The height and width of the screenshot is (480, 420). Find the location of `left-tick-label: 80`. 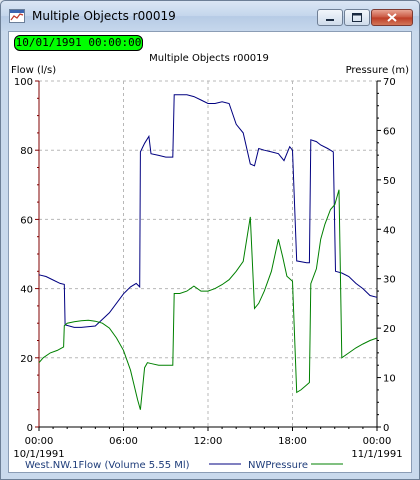

left-tick-label: 80 is located at coordinates (26, 151).